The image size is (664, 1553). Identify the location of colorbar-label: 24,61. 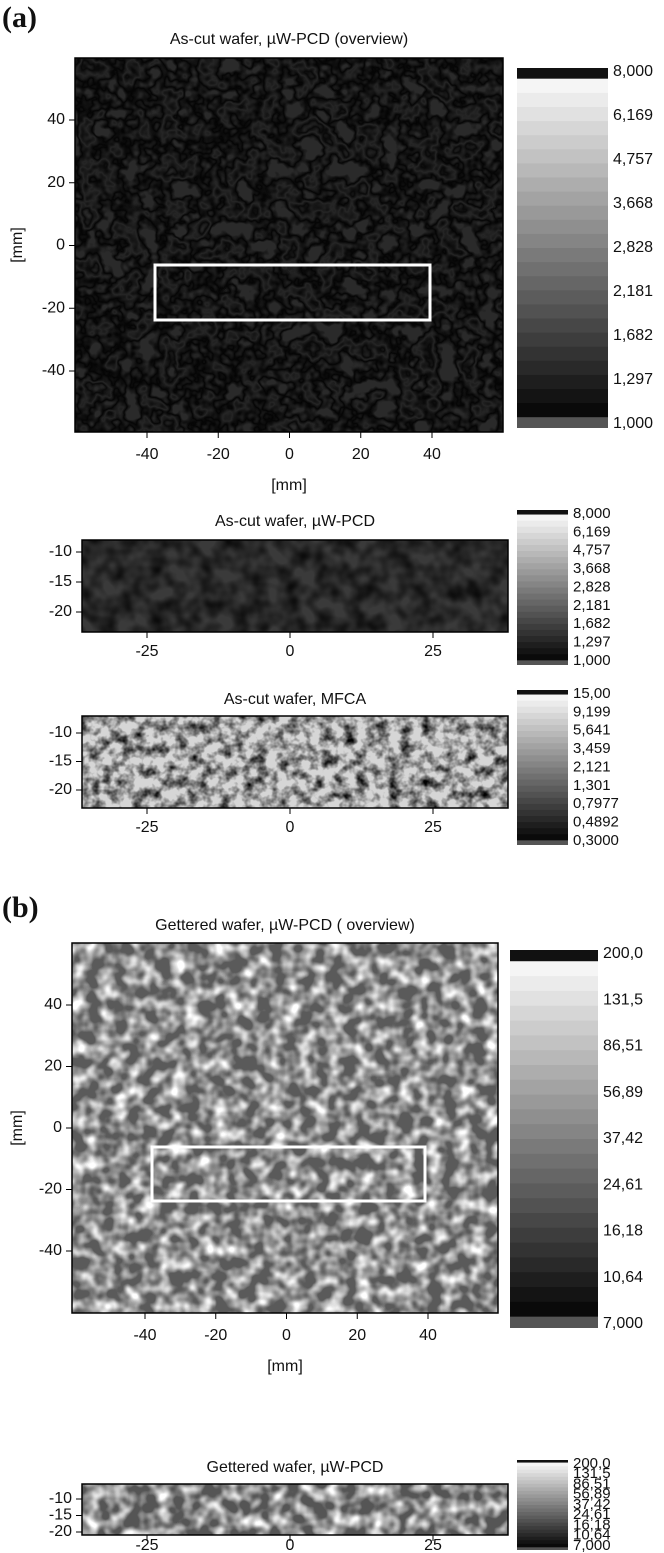
(592, 1514).